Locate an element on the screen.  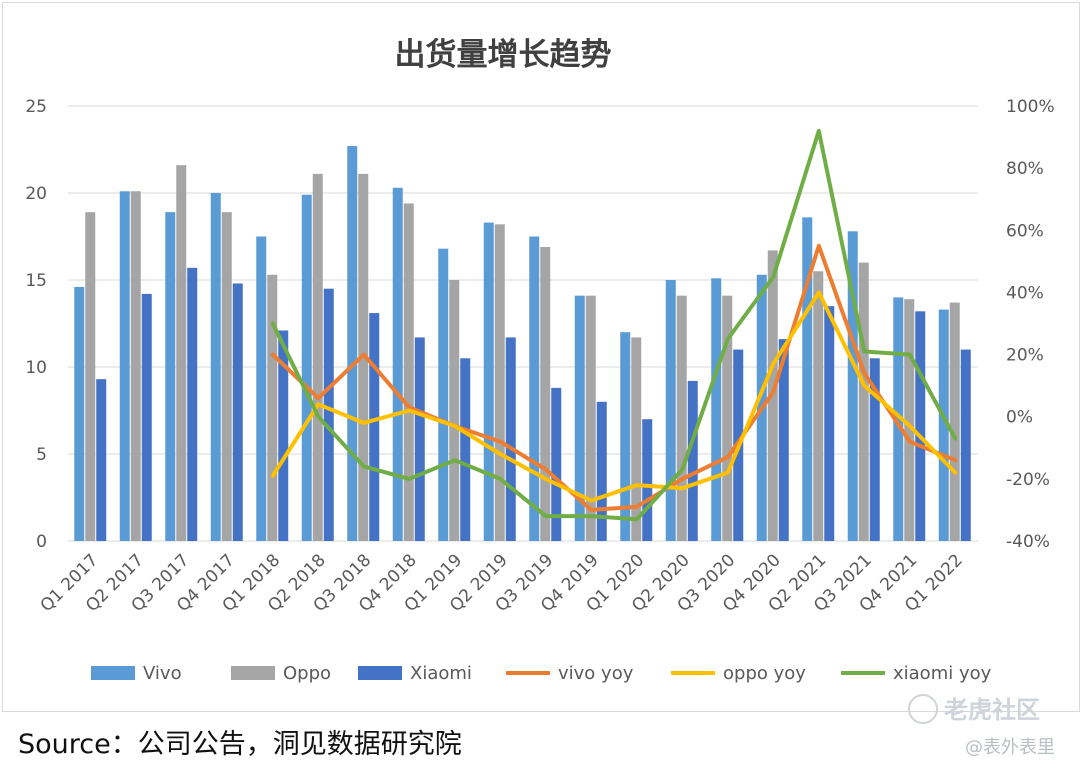
left-tick-label: 20 is located at coordinates (36, 194).